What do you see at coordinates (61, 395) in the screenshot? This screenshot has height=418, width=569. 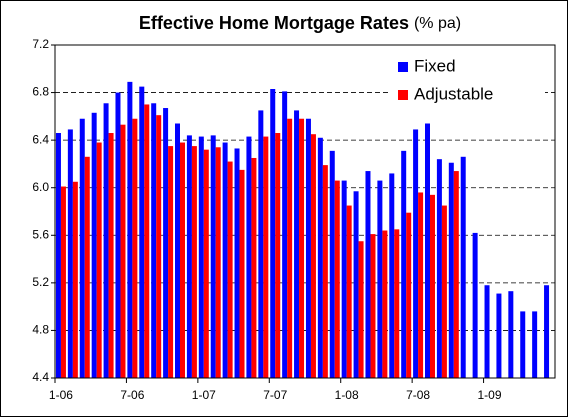 I see `x-tick-label: 1-06` at bounding box center [61, 395].